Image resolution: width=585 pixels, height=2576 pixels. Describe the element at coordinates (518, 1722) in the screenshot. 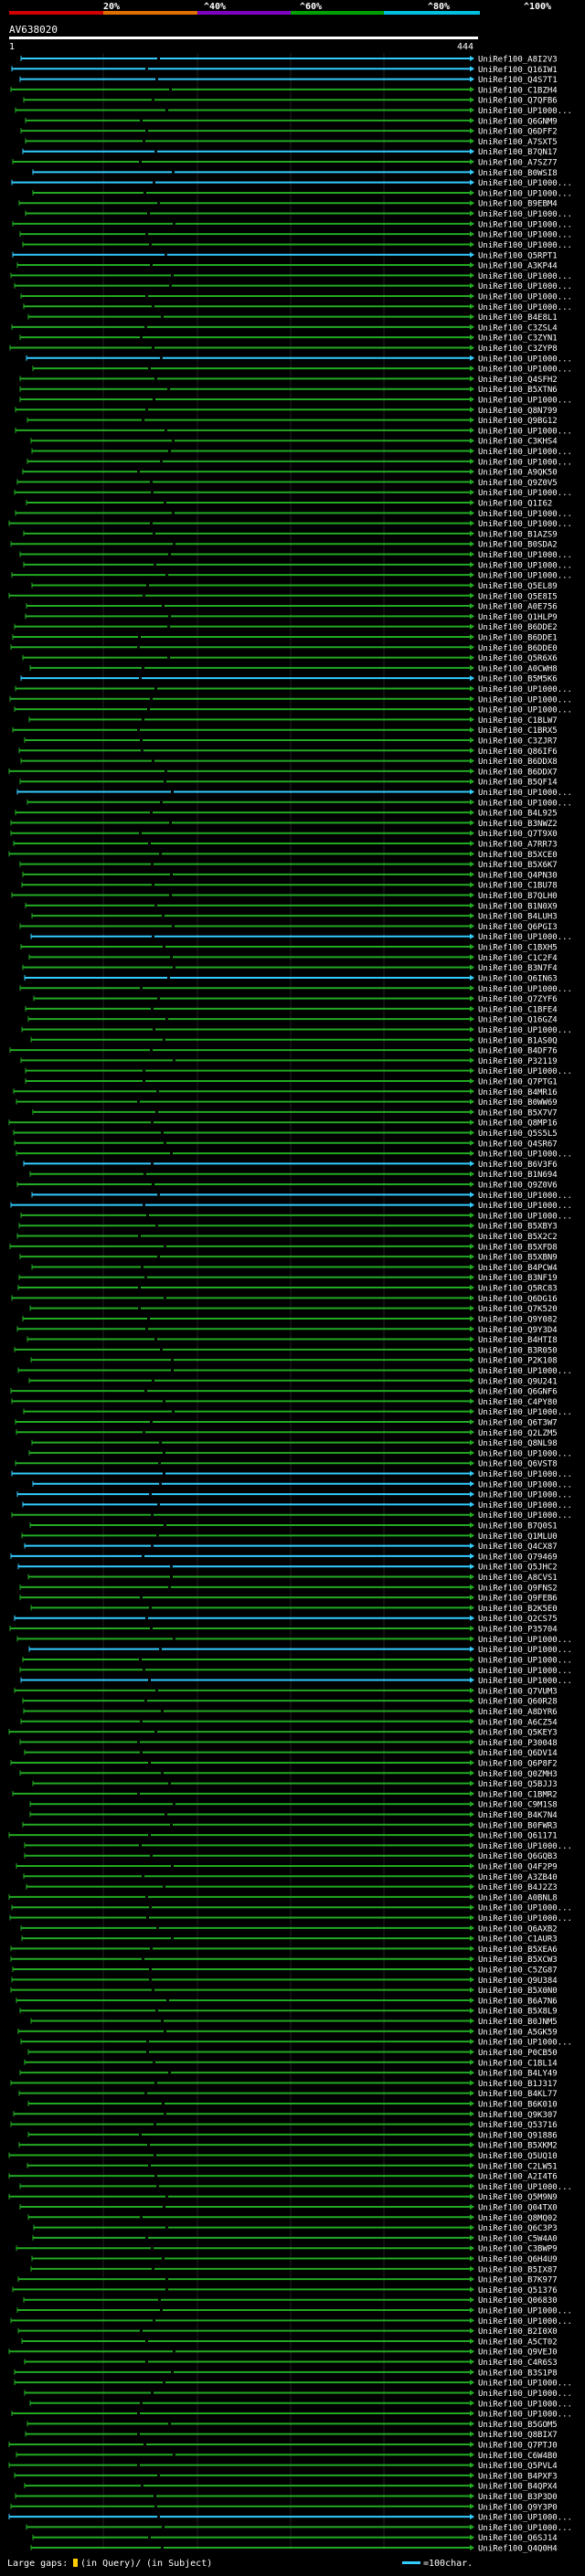

I see `hit-name-label: UniRef100_A6CZ54` at that location.